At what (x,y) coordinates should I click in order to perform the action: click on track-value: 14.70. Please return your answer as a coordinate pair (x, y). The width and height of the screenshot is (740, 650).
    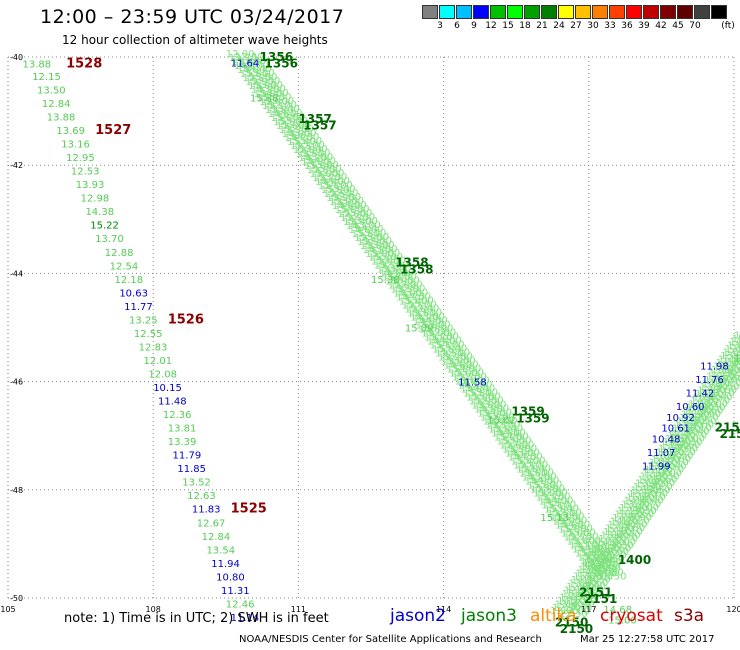
    Looking at the image, I should click on (410, 298).